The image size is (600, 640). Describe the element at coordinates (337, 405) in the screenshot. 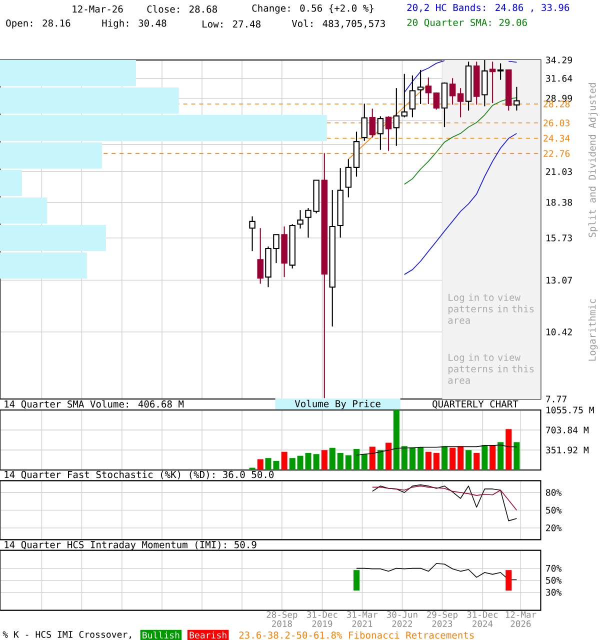

I see `text: Volume By Price` at that location.